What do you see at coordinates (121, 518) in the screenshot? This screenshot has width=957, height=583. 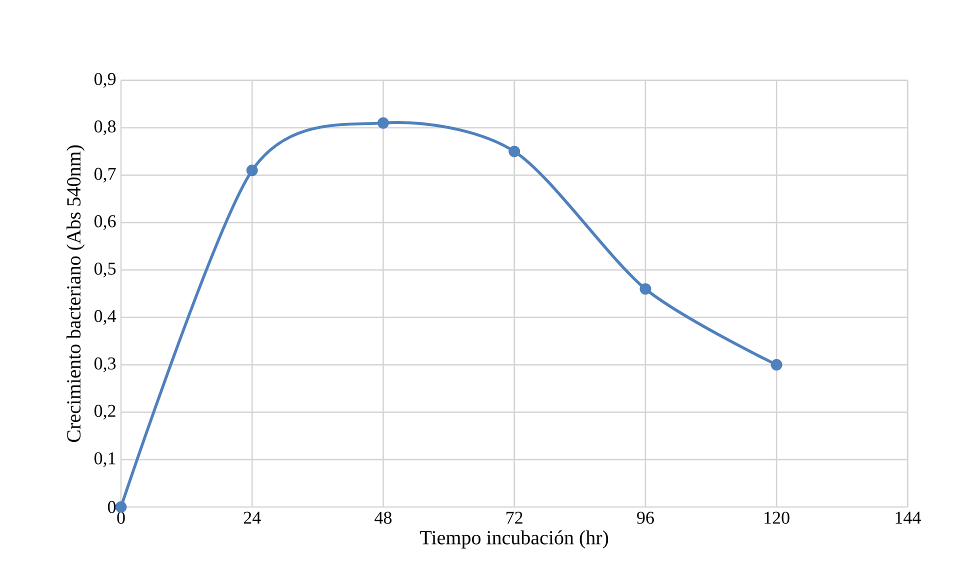 I see `x-tick-label: 0` at bounding box center [121, 518].